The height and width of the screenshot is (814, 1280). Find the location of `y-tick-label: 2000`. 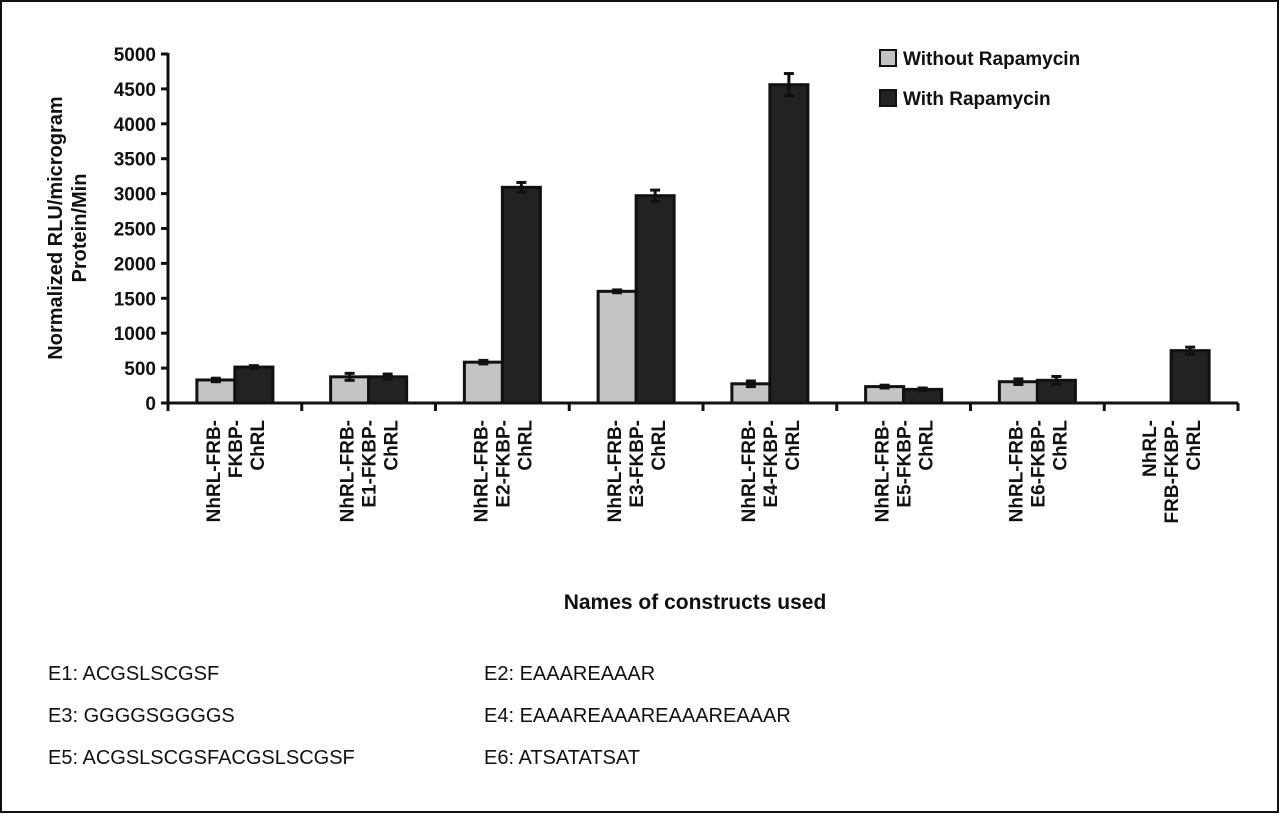

y-tick-label: 2000 is located at coordinates (135, 264).